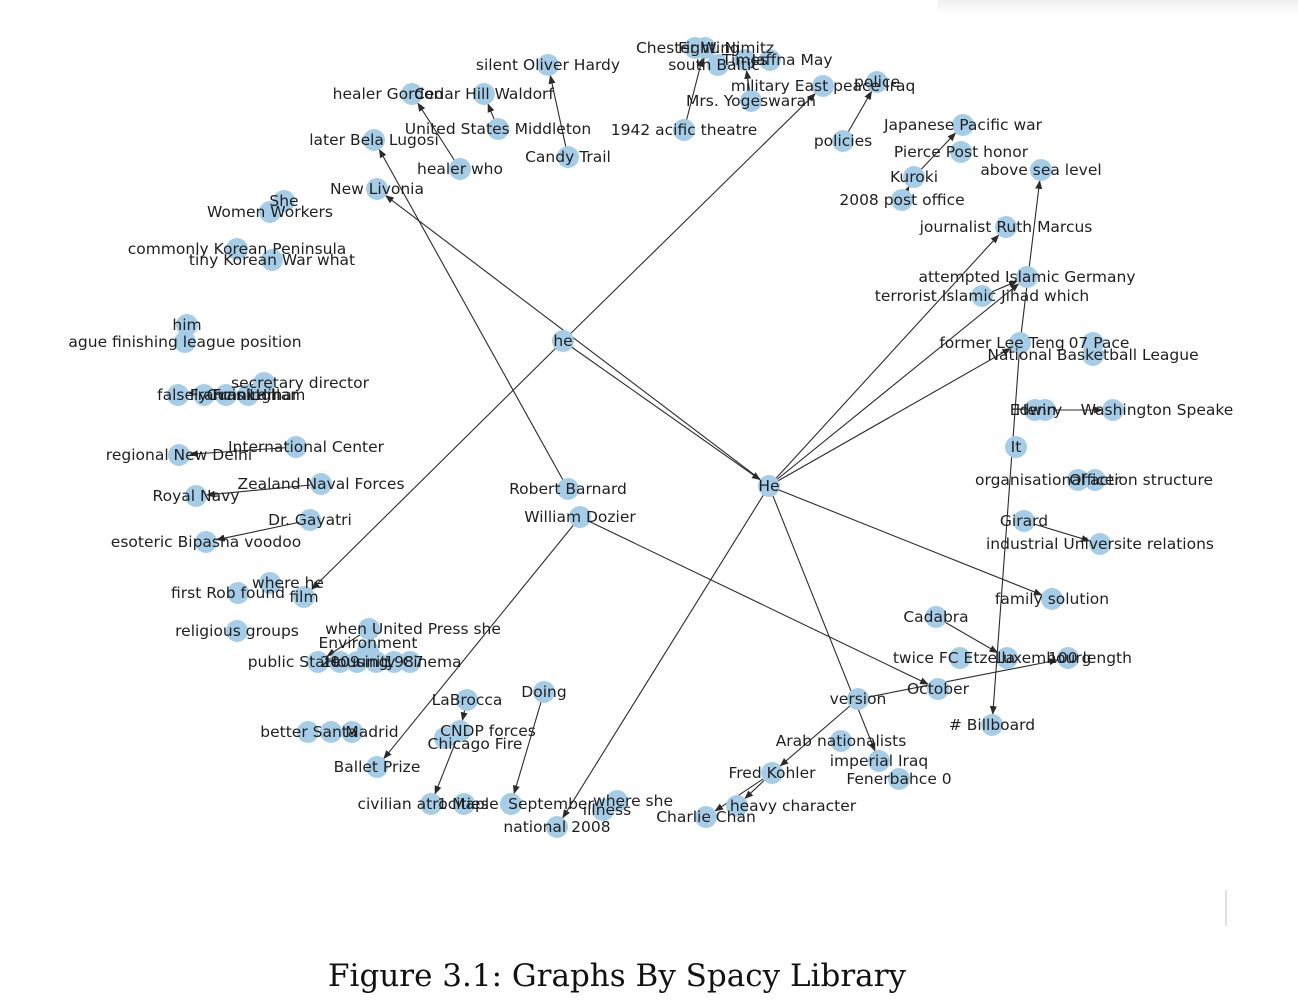 Image resolution: width=1298 pixels, height=1008 pixels. What do you see at coordinates (1093, 355) in the screenshot?
I see `node-nba` at bounding box center [1093, 355].